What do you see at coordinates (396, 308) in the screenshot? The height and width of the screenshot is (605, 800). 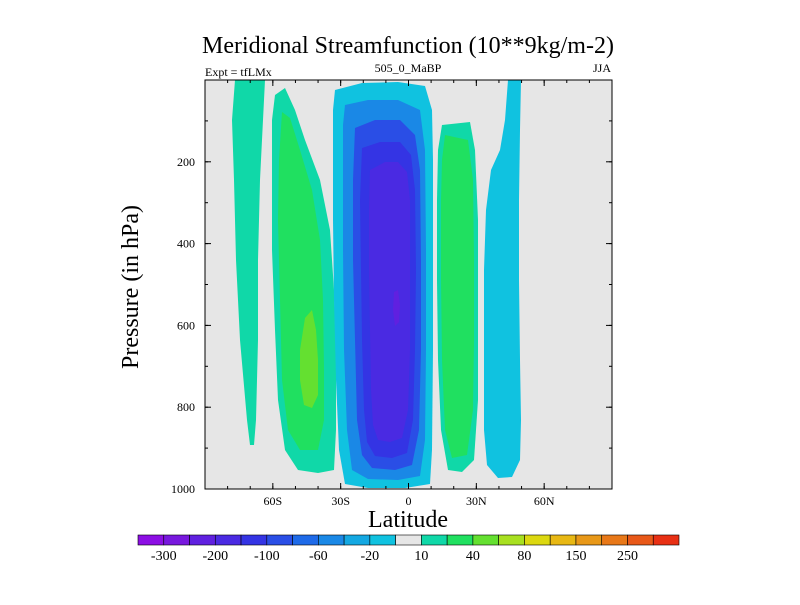 I see `hadley-cell-core` at bounding box center [396, 308].